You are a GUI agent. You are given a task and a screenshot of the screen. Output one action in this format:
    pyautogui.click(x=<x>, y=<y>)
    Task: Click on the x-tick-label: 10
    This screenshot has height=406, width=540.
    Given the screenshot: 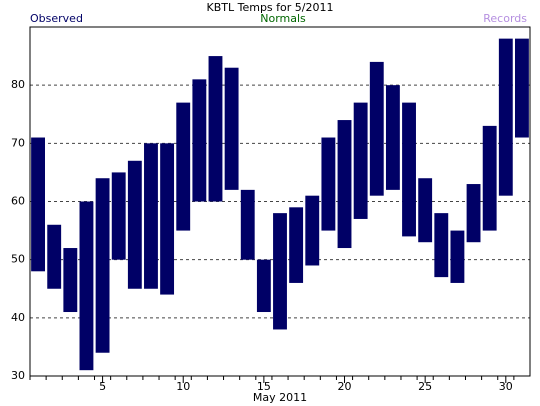 What is the action you would take?
    pyautogui.click(x=183, y=386)
    